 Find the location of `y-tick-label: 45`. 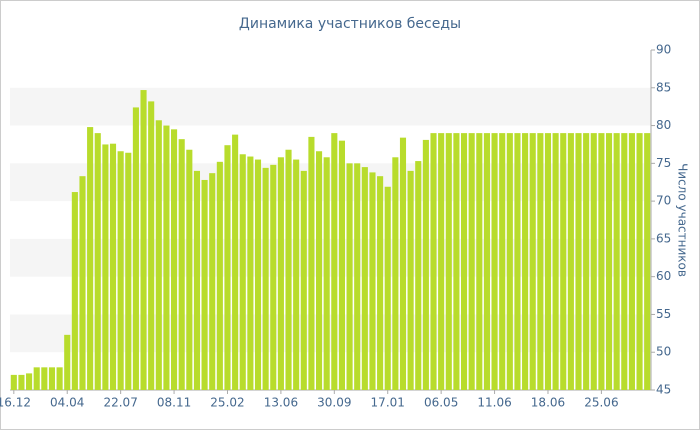

y-tick-label: 45 is located at coordinates (663, 390).